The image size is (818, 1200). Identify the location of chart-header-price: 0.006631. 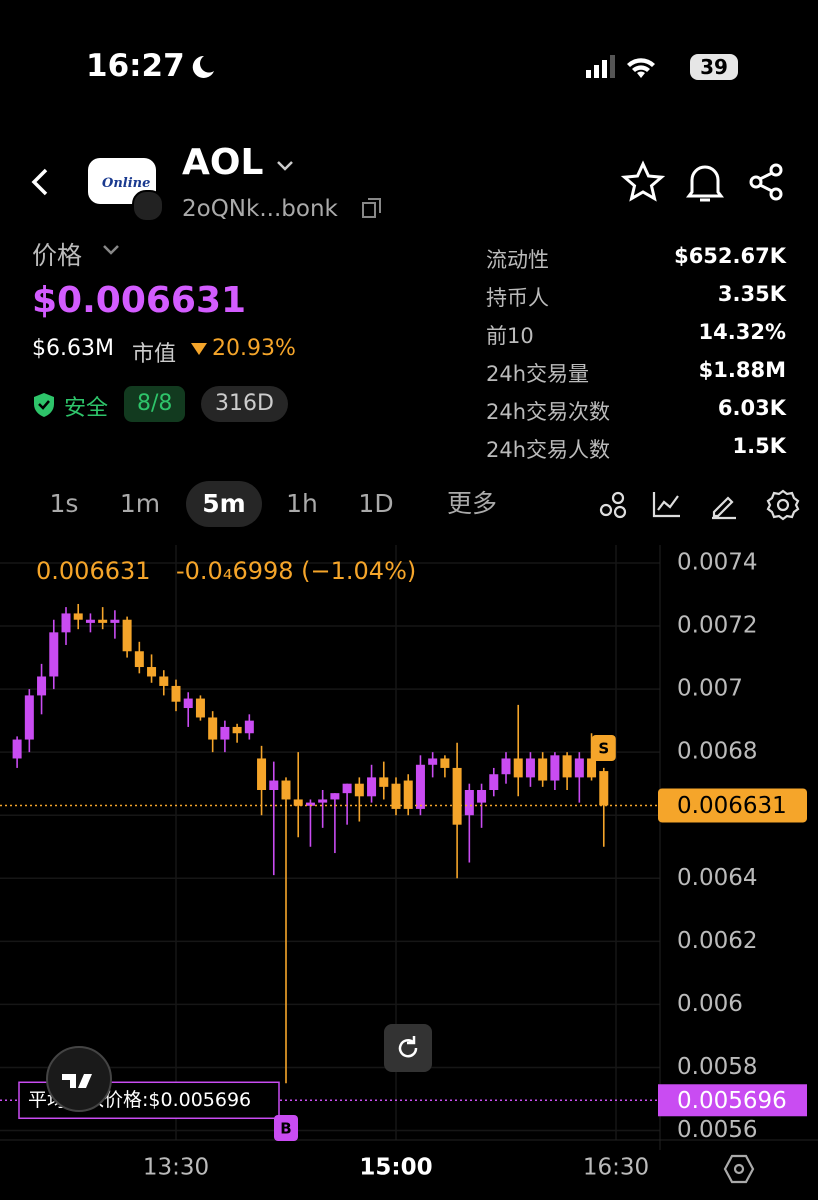
(93, 571).